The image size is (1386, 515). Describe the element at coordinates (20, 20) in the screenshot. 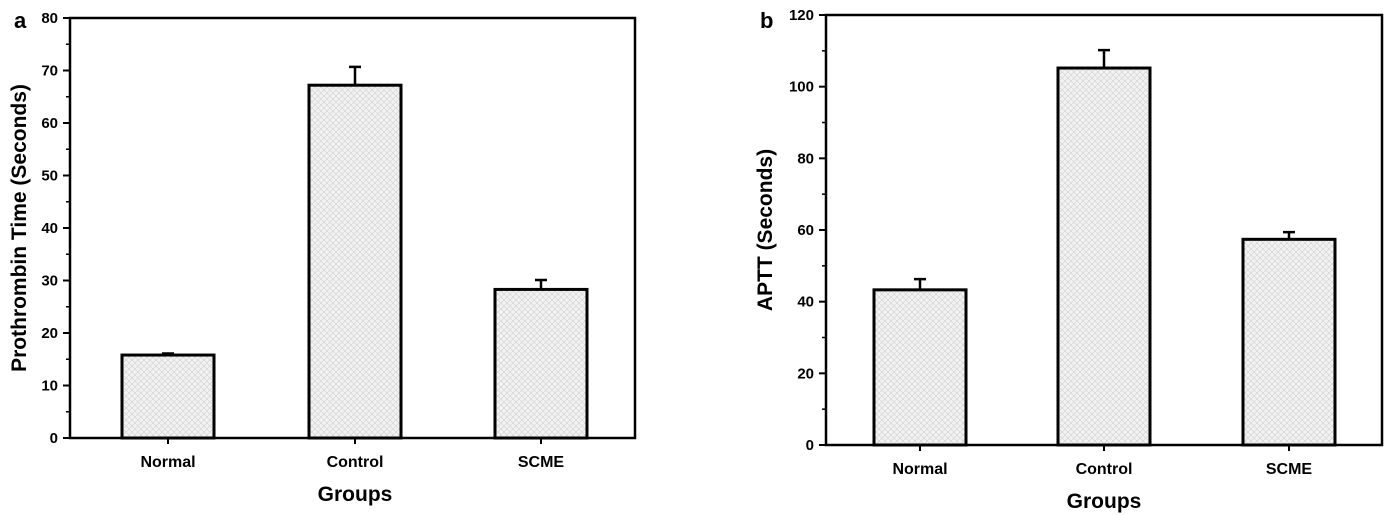

I see `panel-a-letter: a` at that location.